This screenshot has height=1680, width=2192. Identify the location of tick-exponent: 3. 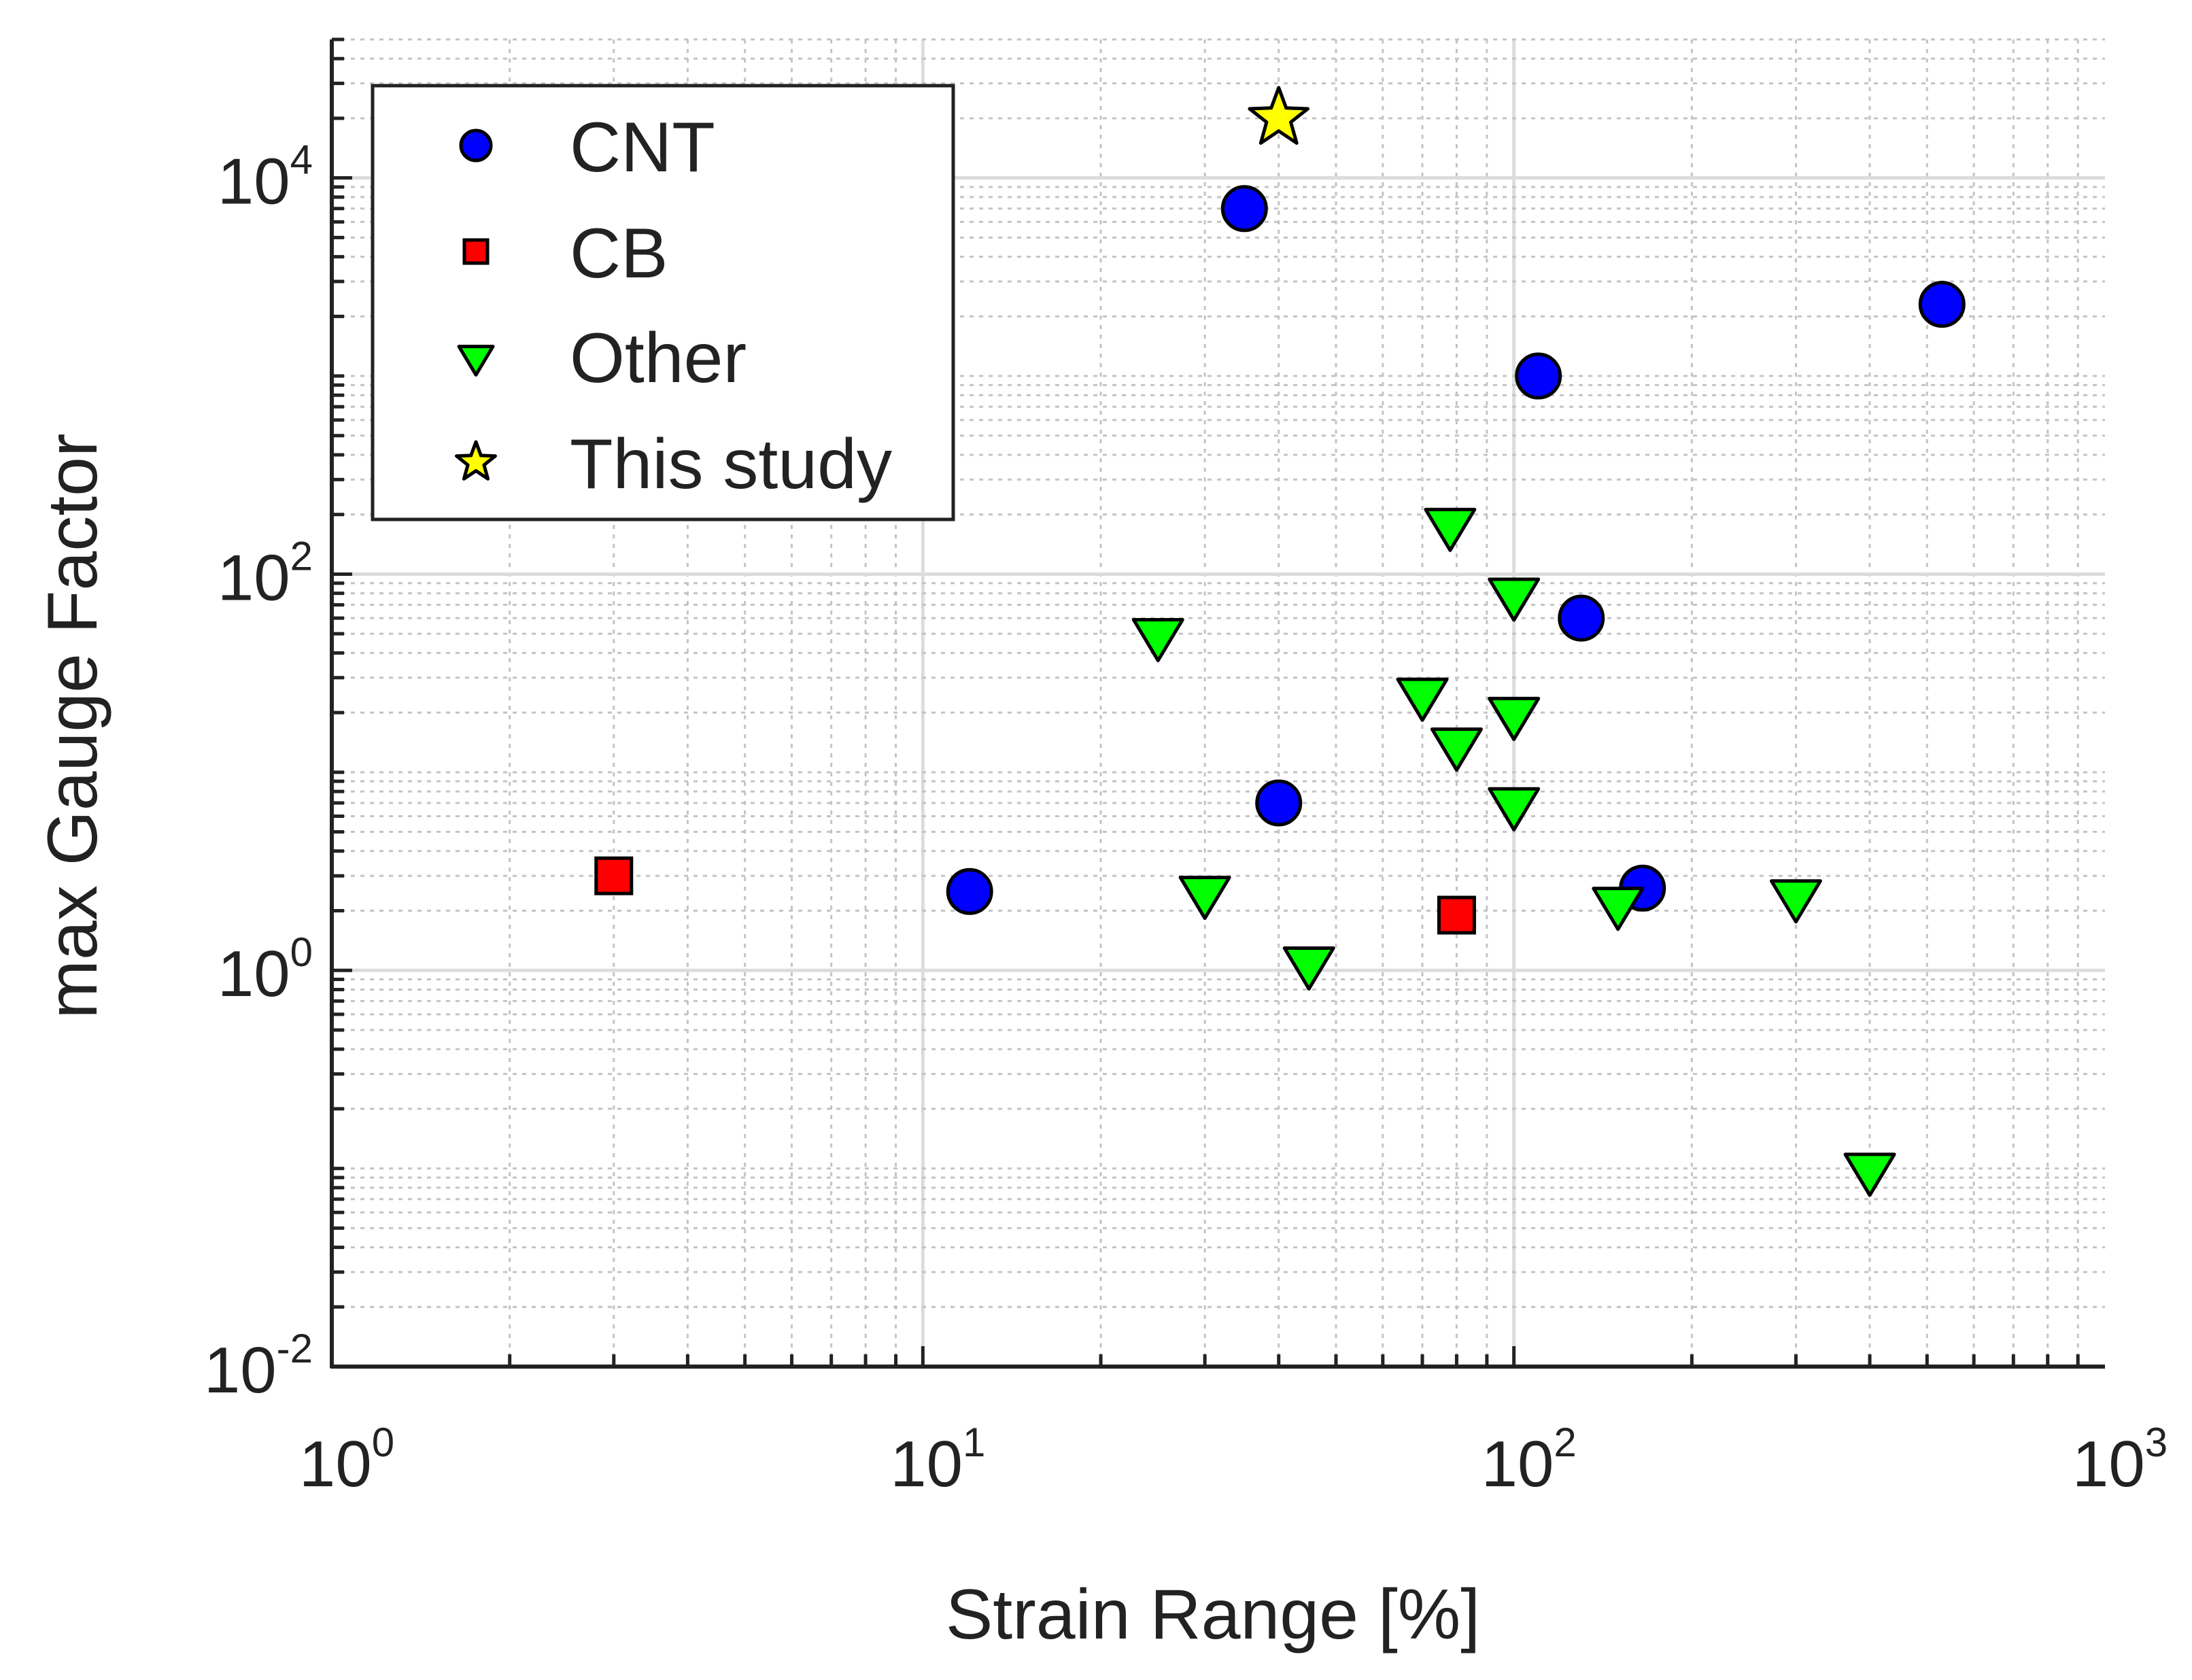
(2156, 1443).